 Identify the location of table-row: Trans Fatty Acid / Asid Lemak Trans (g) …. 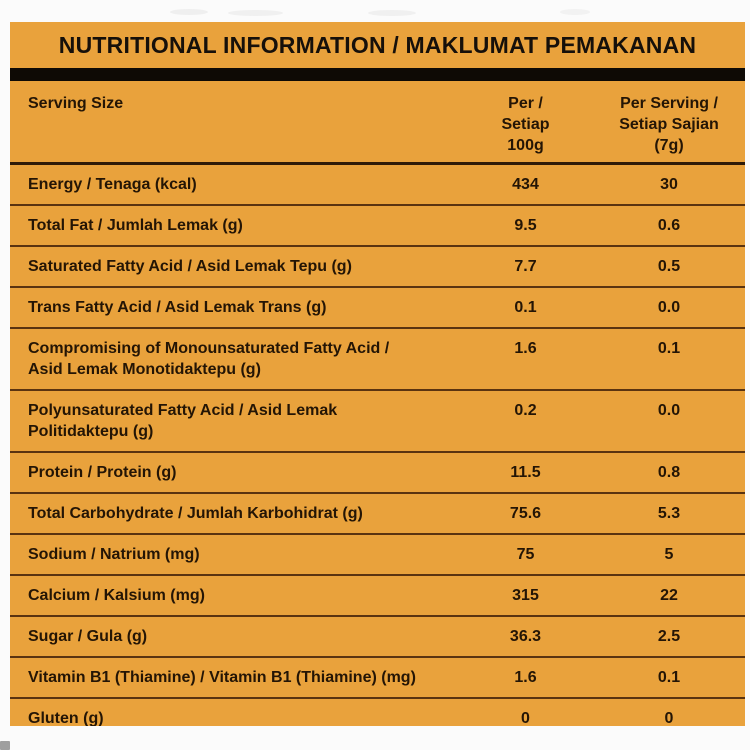
(377, 308).